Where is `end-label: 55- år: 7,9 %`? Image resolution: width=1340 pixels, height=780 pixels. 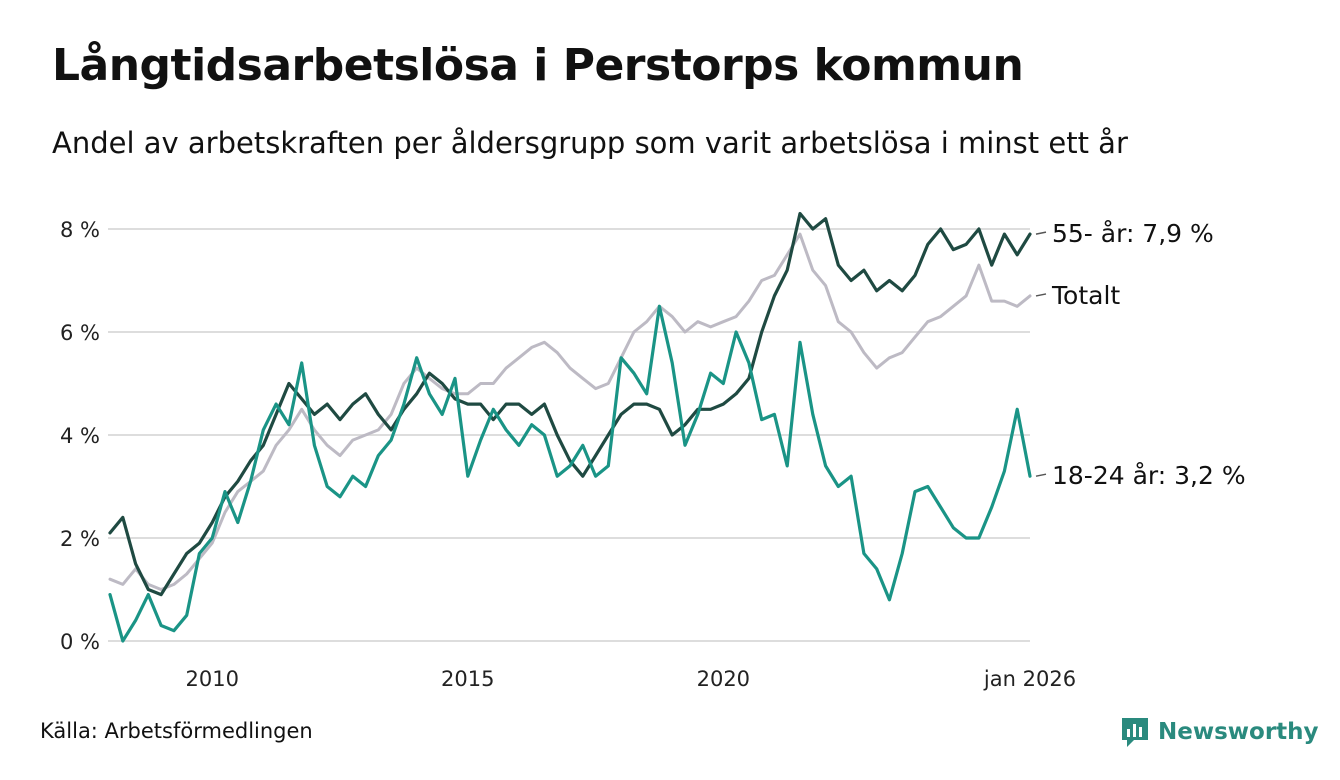 end-label: 55- år: 7,9 % is located at coordinates (1133, 233).